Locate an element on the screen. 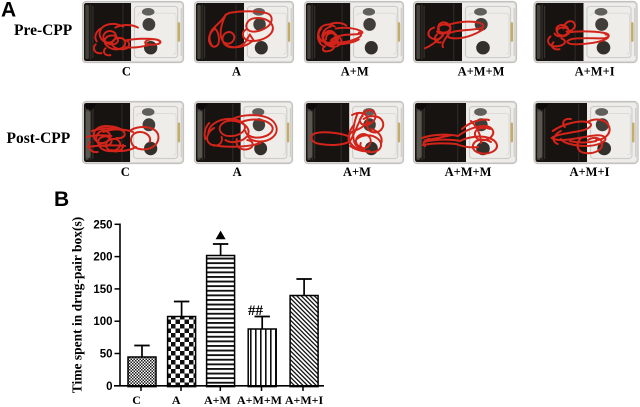  svg-text: 100 is located at coordinates (102, 322).